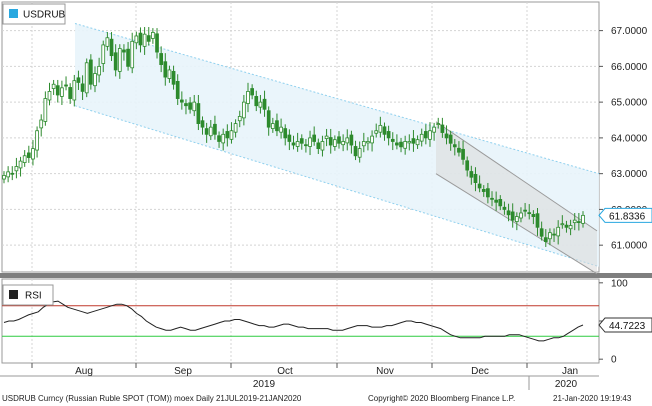 The height and width of the screenshot is (406, 652). What do you see at coordinates (570, 371) in the screenshot?
I see `x-tick-label-5: Jan` at bounding box center [570, 371].